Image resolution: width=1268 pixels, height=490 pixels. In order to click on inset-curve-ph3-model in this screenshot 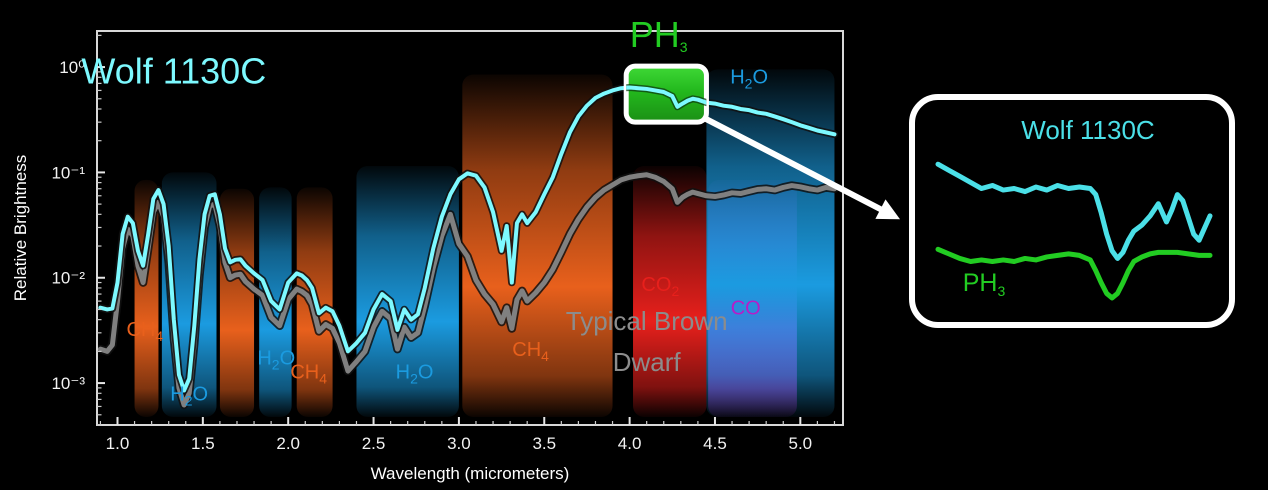, I will do `click(1074, 273)`.